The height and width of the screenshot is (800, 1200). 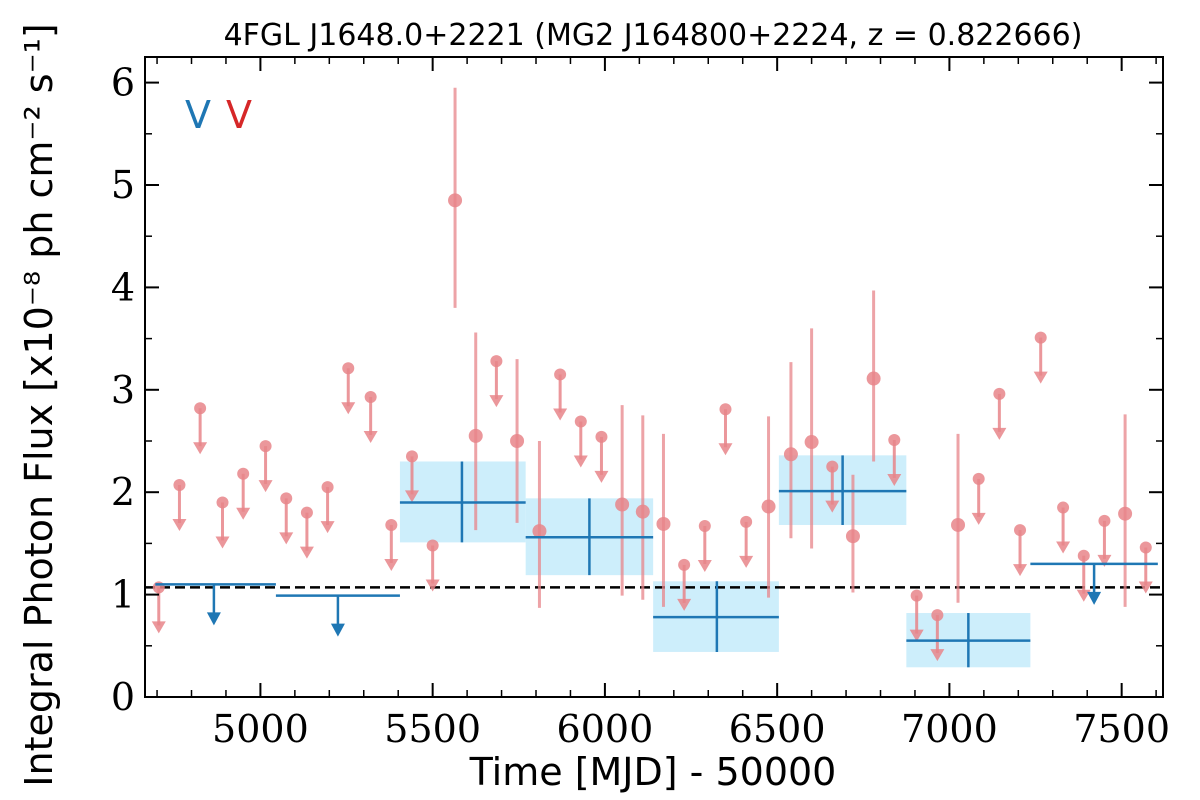 What do you see at coordinates (949, 729) in the screenshot?
I see `x-tick-label-4: 7000` at bounding box center [949, 729].